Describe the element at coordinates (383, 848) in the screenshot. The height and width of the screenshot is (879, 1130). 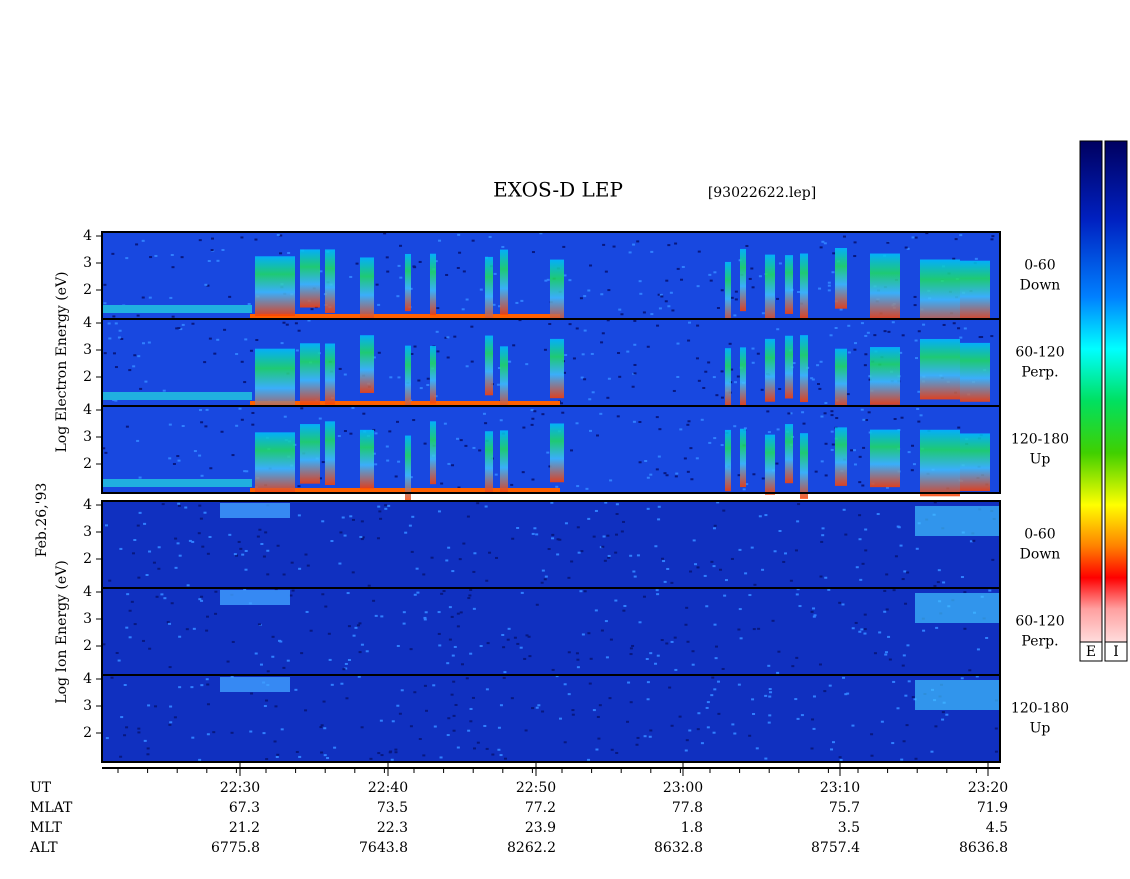
I see `row-value: 7643.8` at that location.